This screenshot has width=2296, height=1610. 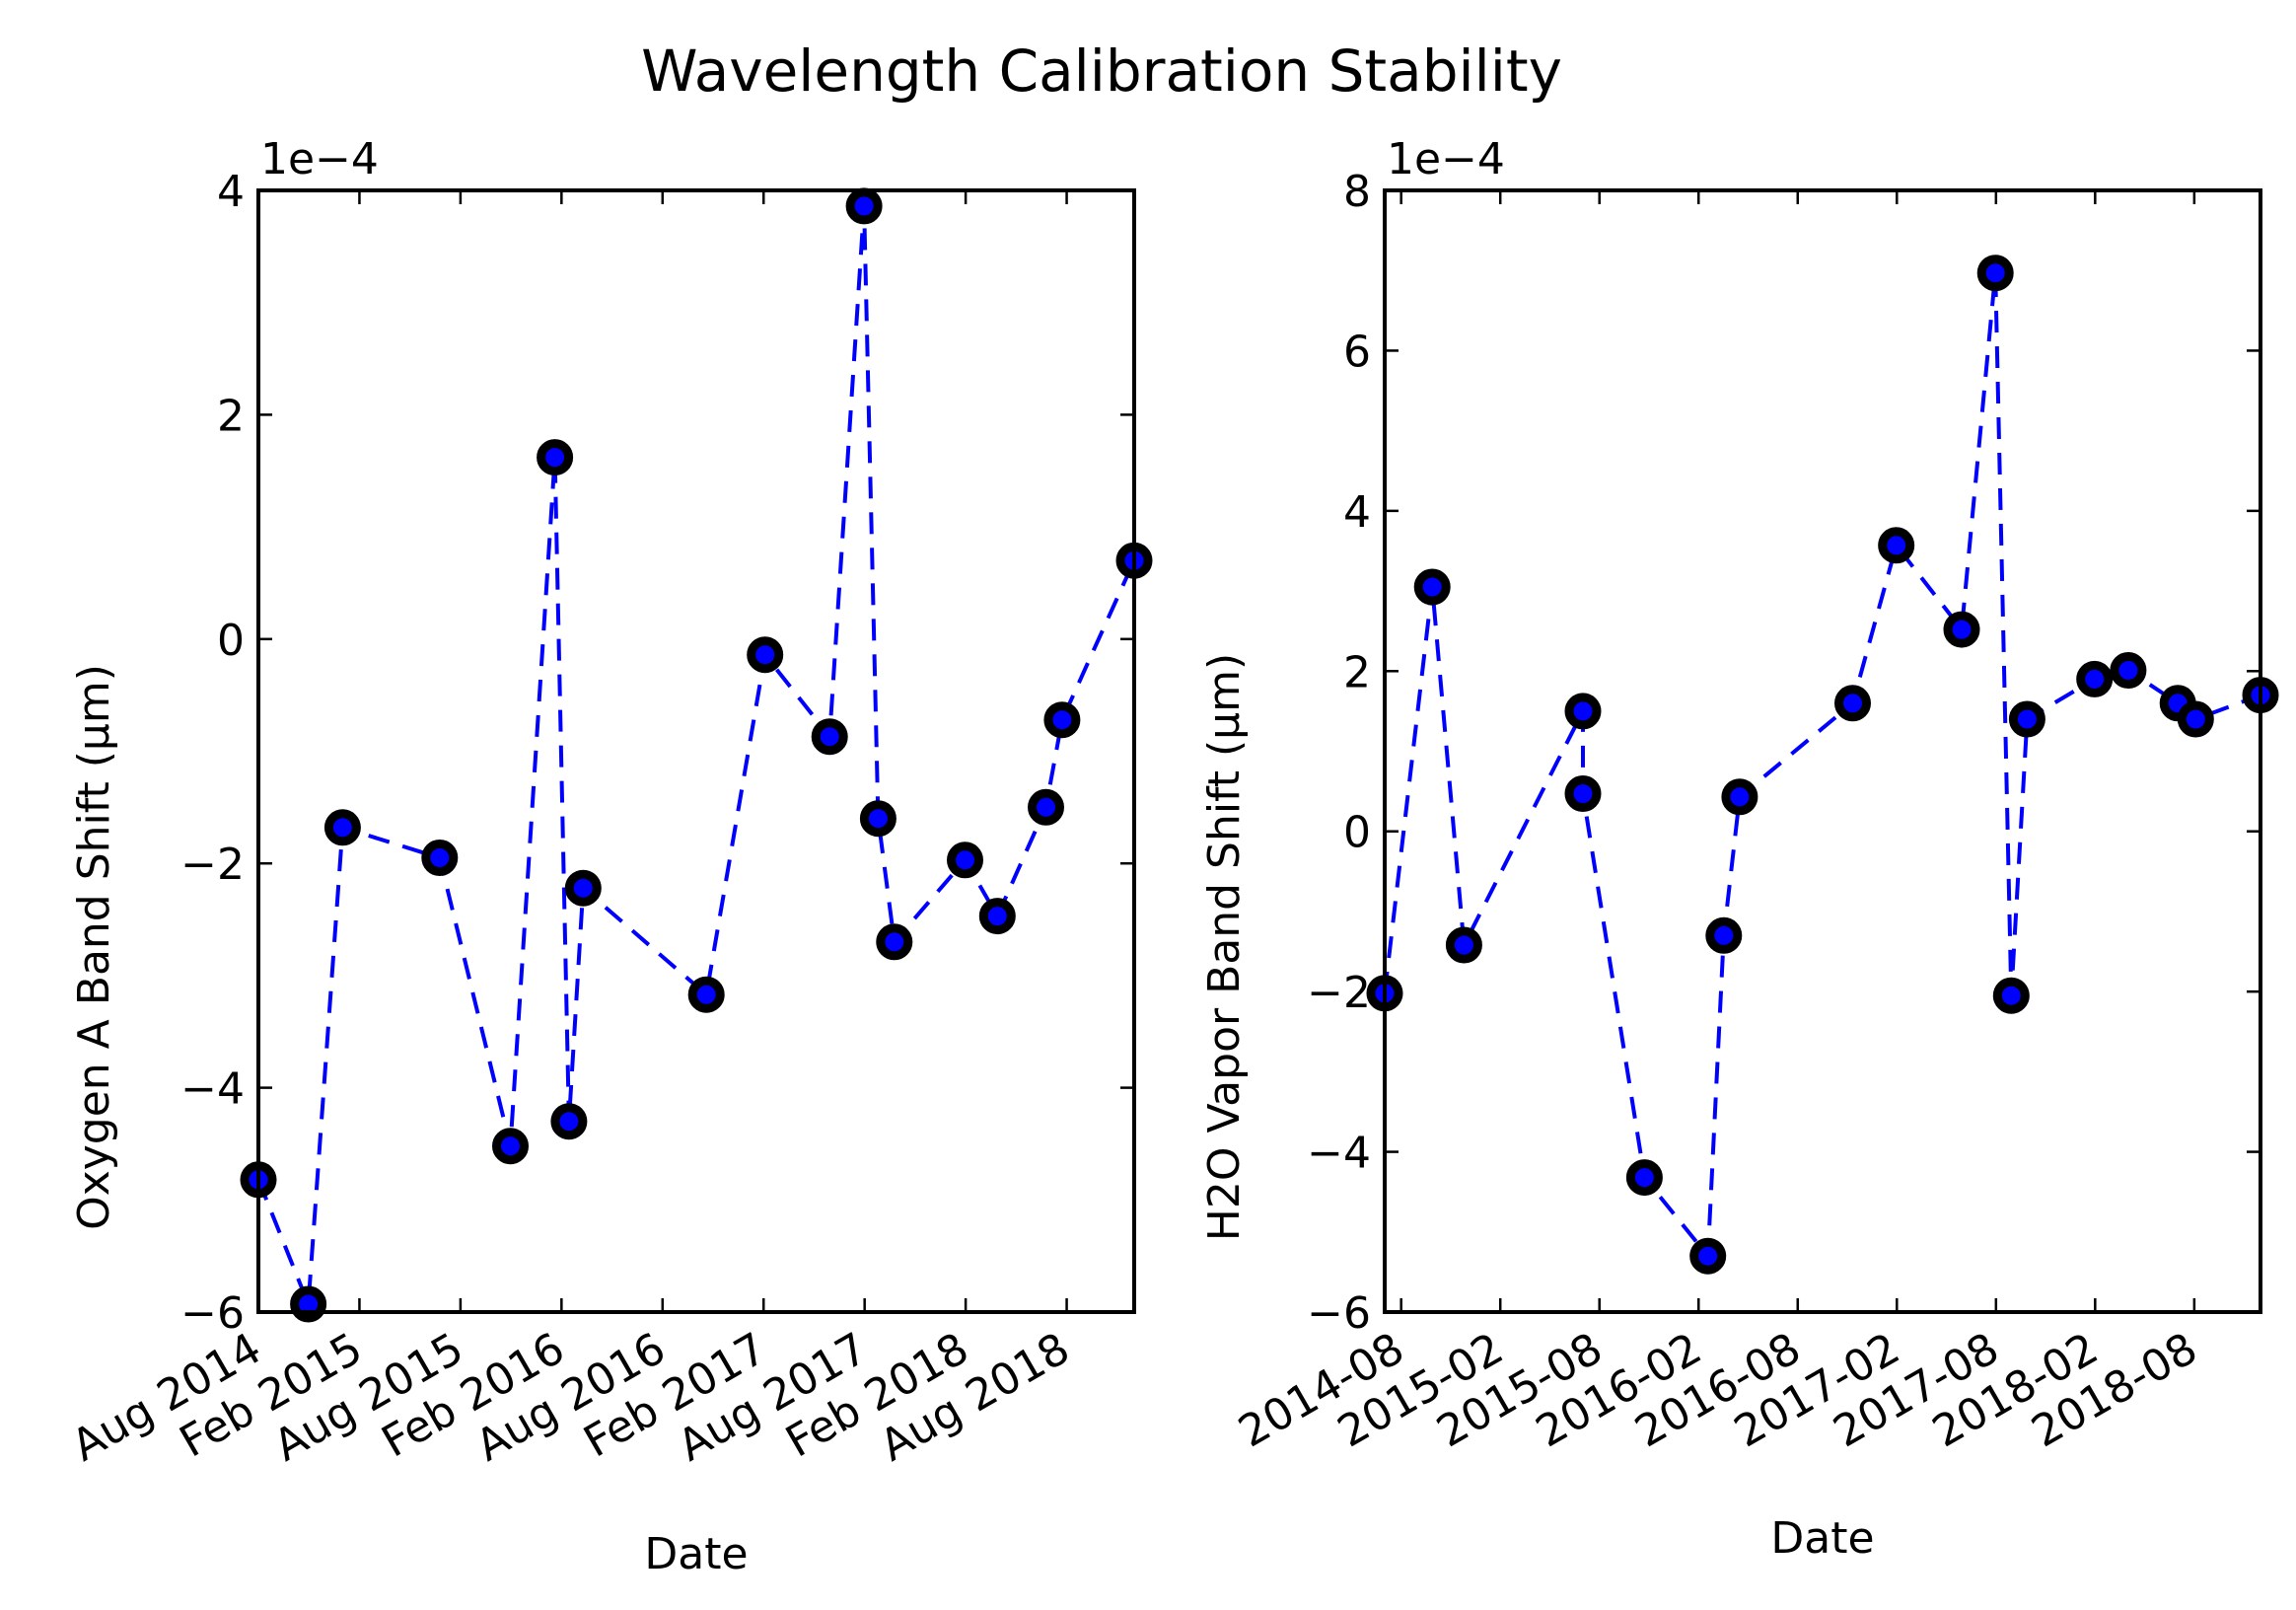 What do you see at coordinates (1102, 71) in the screenshot?
I see `figure-title: Wavelength Calibration Stability` at bounding box center [1102, 71].